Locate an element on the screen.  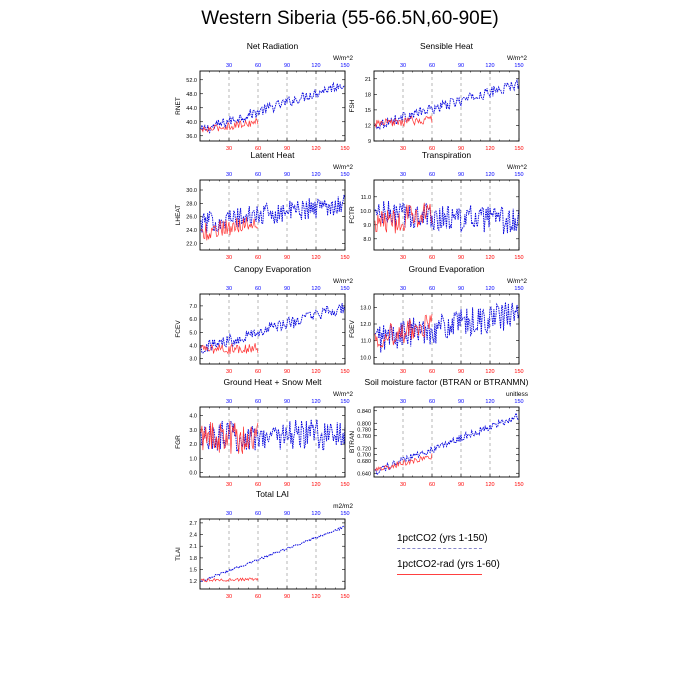
y-tick-label: 6.0 is located at coordinates (193, 320).